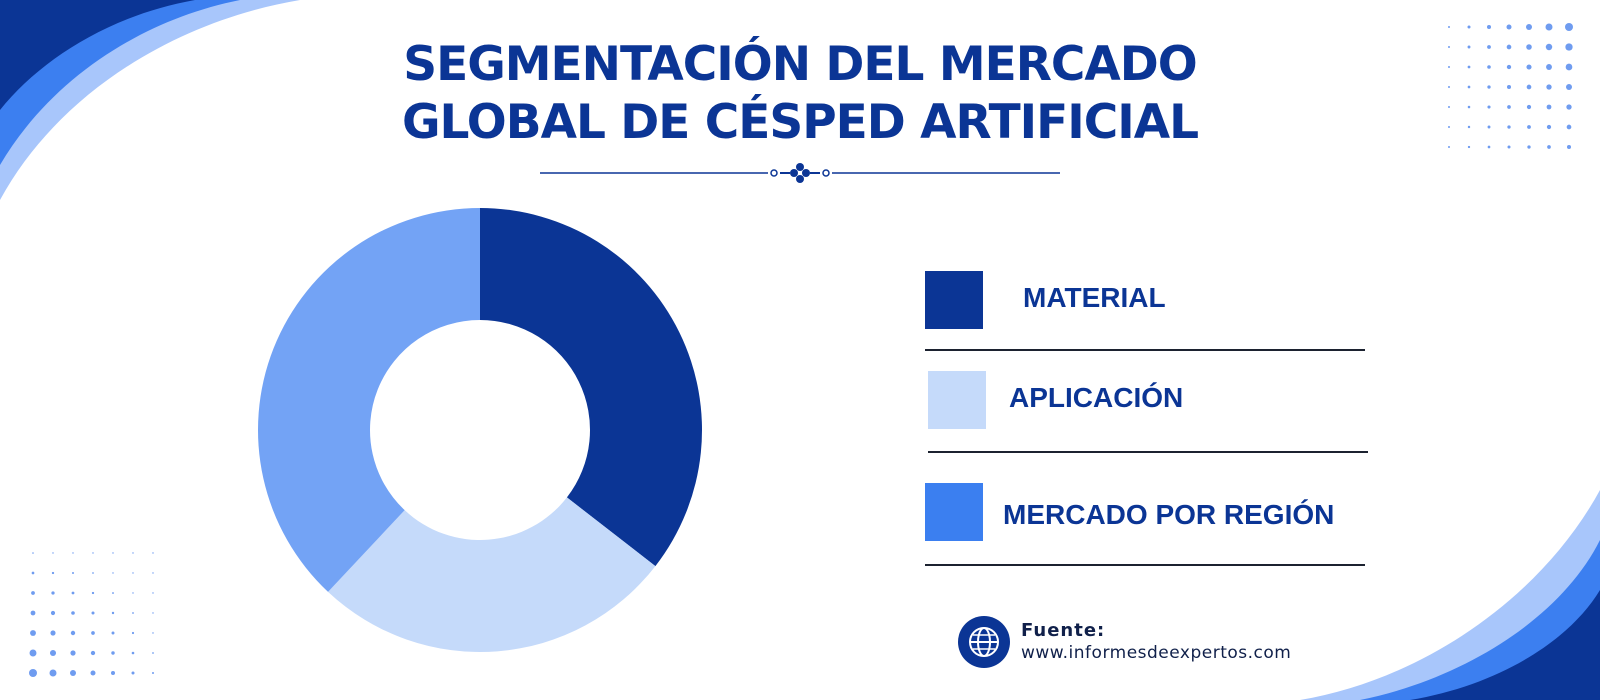 The image size is (1600, 700). Describe the element at coordinates (591, 387) in the screenshot. I see `donut-slice-material` at that location.